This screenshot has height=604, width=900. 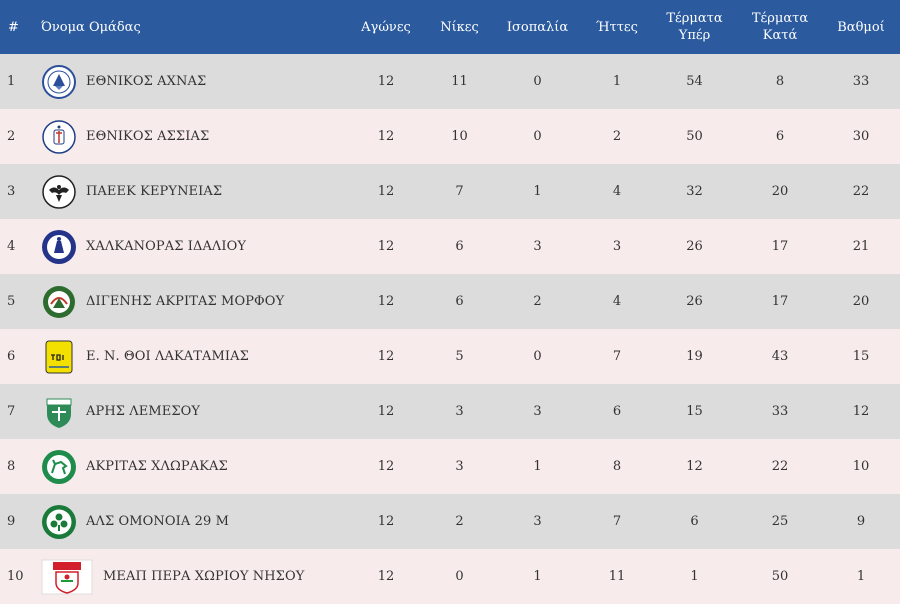 What do you see at coordinates (11, 411) in the screenshot?
I see `rank-cell: 7` at bounding box center [11, 411].